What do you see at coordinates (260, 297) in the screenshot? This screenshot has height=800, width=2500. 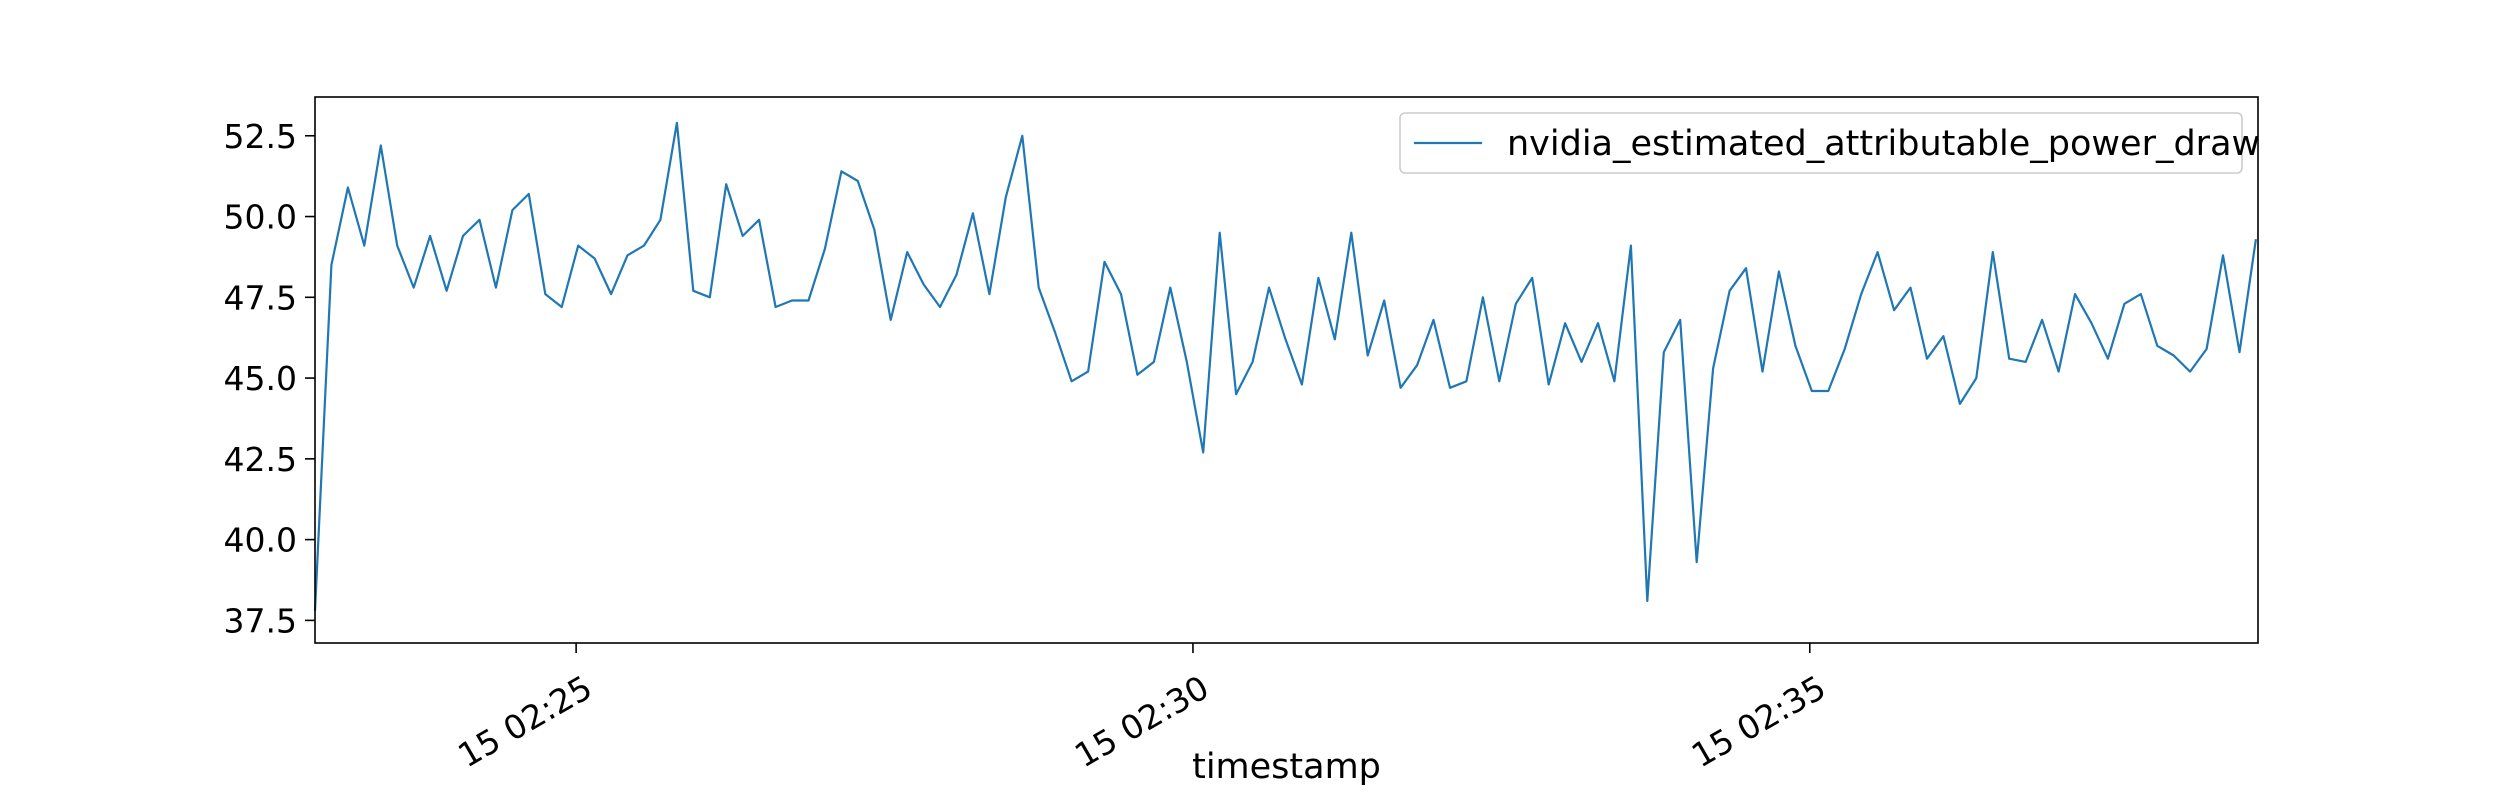 I see `y-tick-label: 47.5` at bounding box center [260, 297].